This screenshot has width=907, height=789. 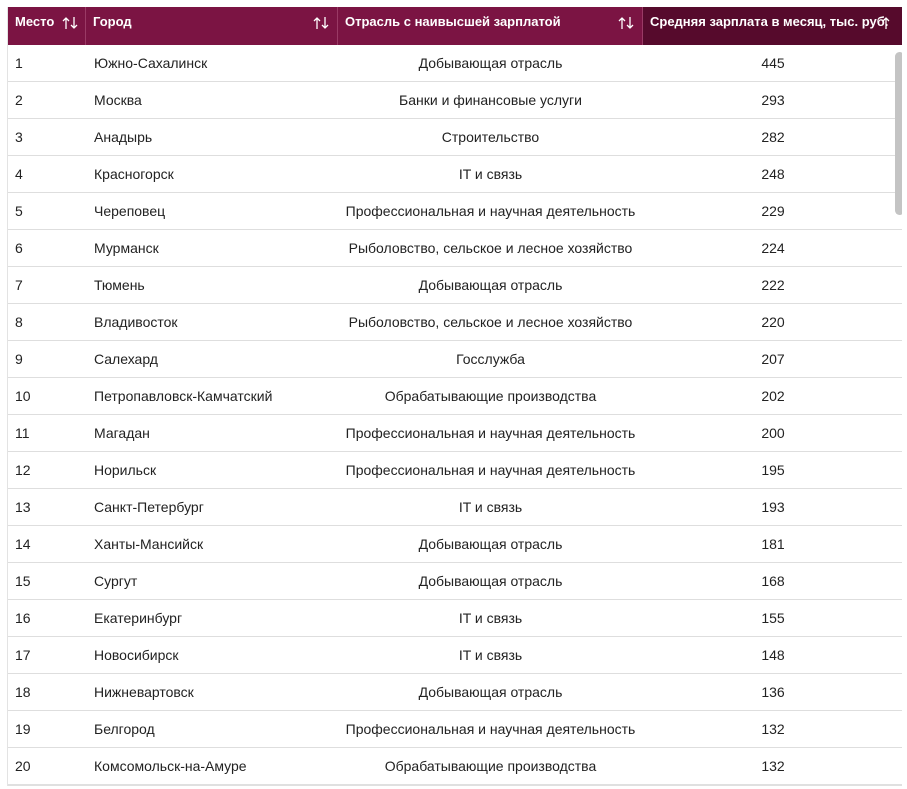 I want to click on table-cell: Красногорск, so click(x=134, y=174).